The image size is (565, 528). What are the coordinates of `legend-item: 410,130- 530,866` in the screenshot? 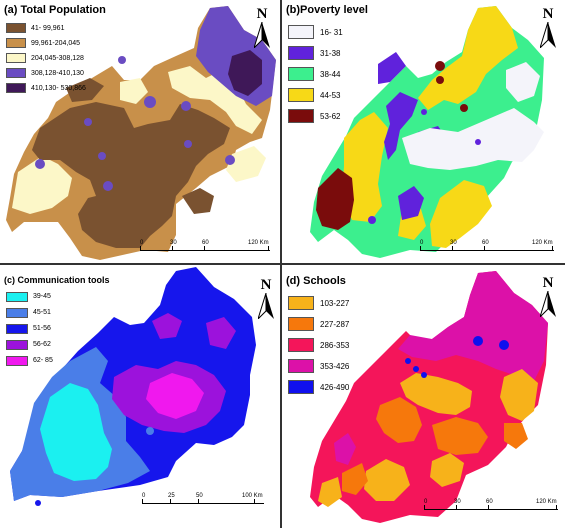 It's located at (46, 88).